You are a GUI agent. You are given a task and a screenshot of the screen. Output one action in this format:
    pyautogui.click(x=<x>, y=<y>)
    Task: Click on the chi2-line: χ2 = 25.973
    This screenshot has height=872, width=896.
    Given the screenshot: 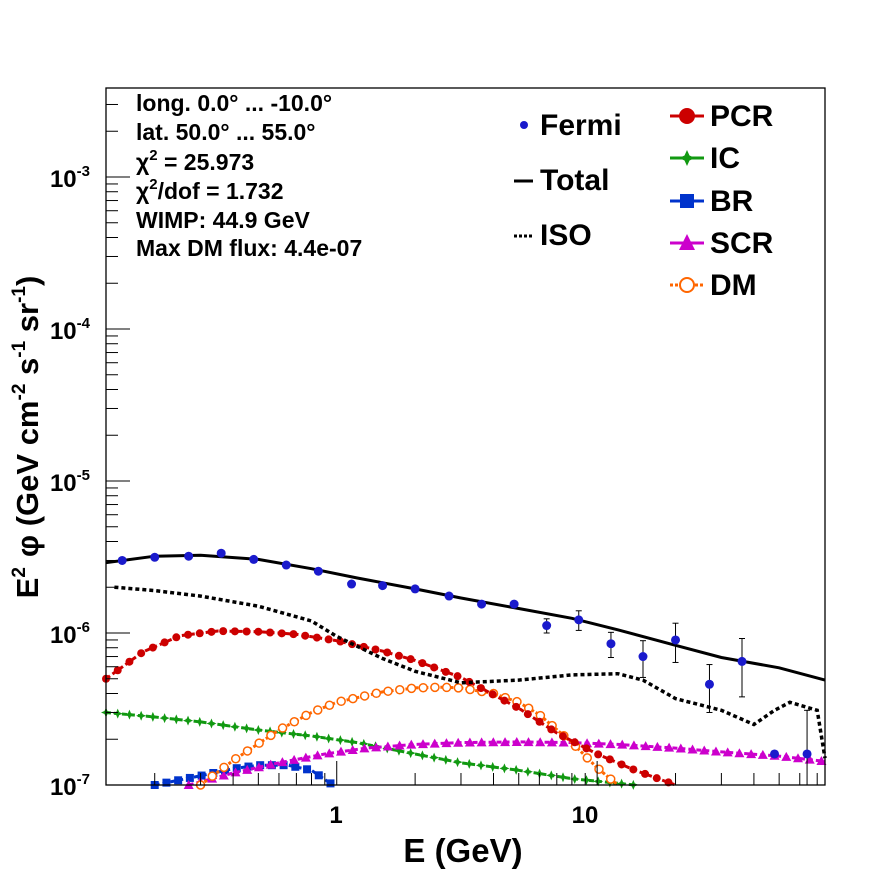 What is the action you would take?
    pyautogui.click(x=195, y=161)
    